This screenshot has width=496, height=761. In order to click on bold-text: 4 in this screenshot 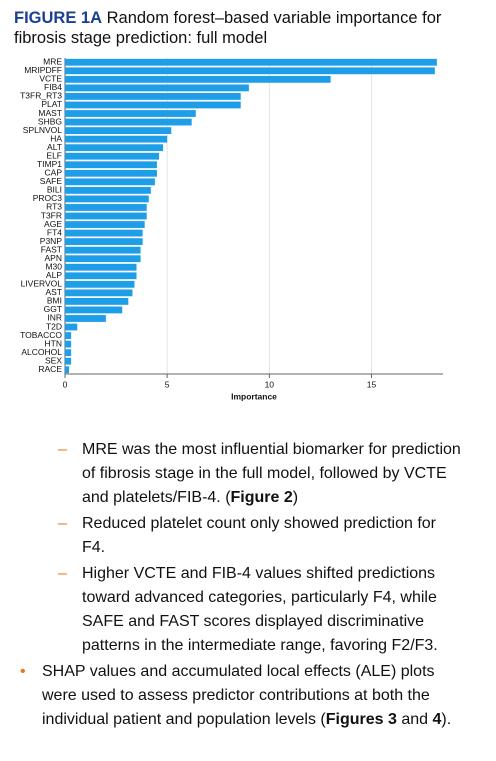, I will do `click(437, 719)`.